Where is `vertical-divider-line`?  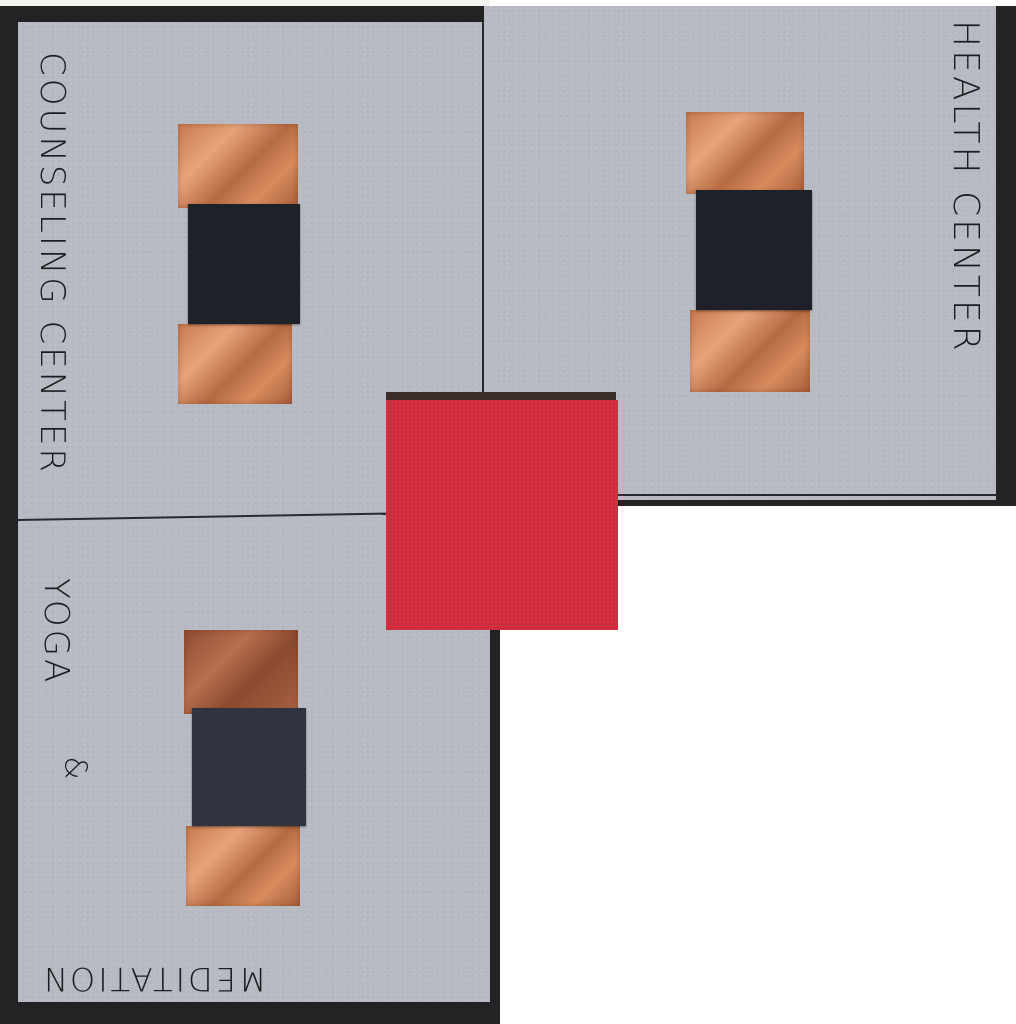 vertical-divider-line is located at coordinates (483, 208).